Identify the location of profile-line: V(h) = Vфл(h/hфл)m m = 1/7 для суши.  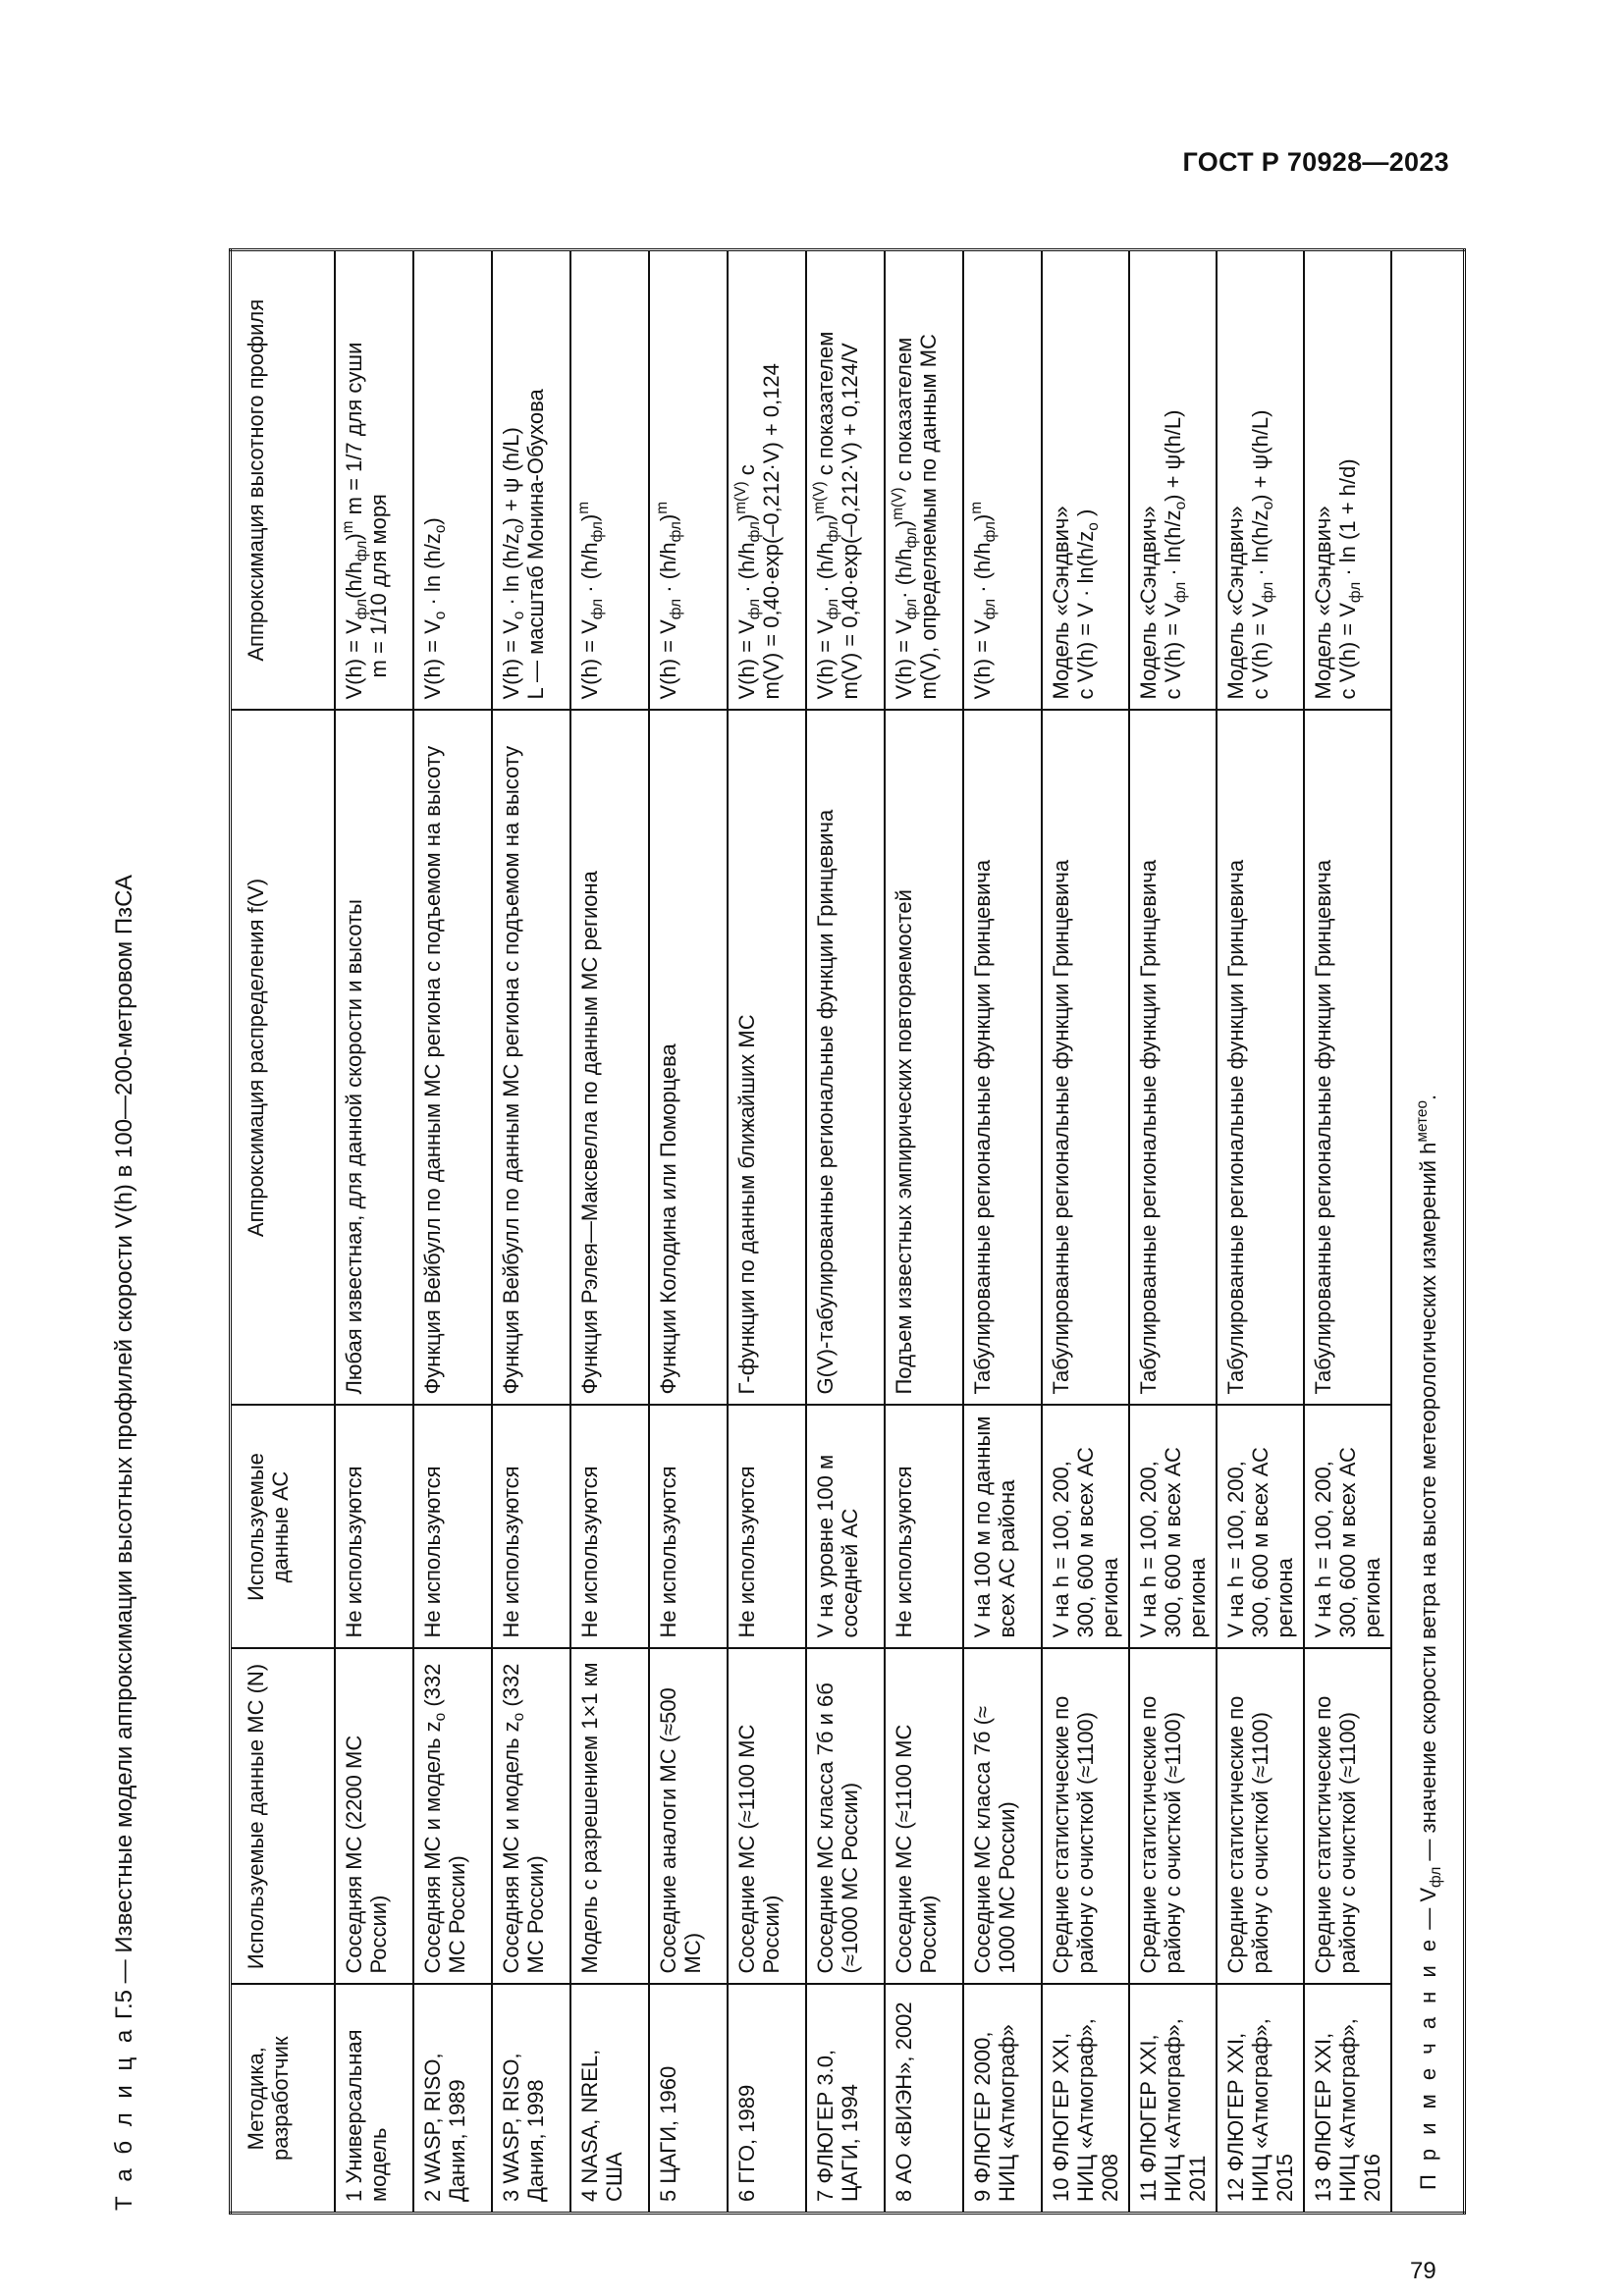
(355, 521).